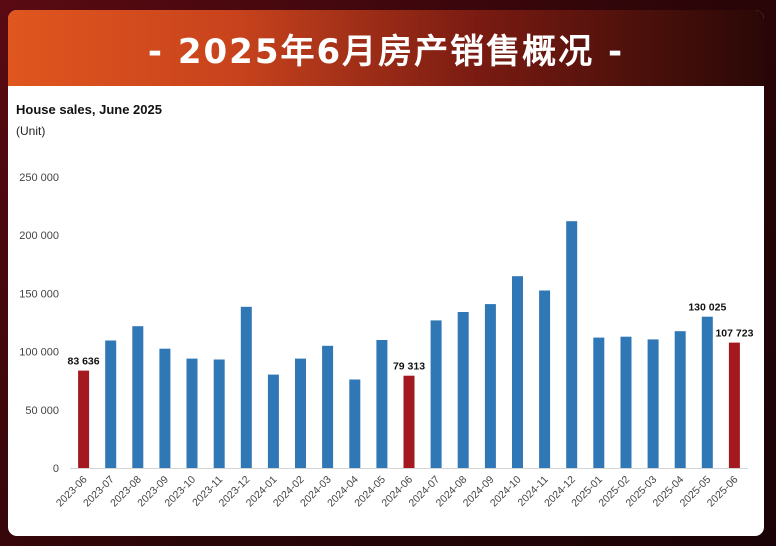 The height and width of the screenshot is (546, 776). Describe the element at coordinates (56, 469) in the screenshot. I see `y-tick-label: 0` at that location.